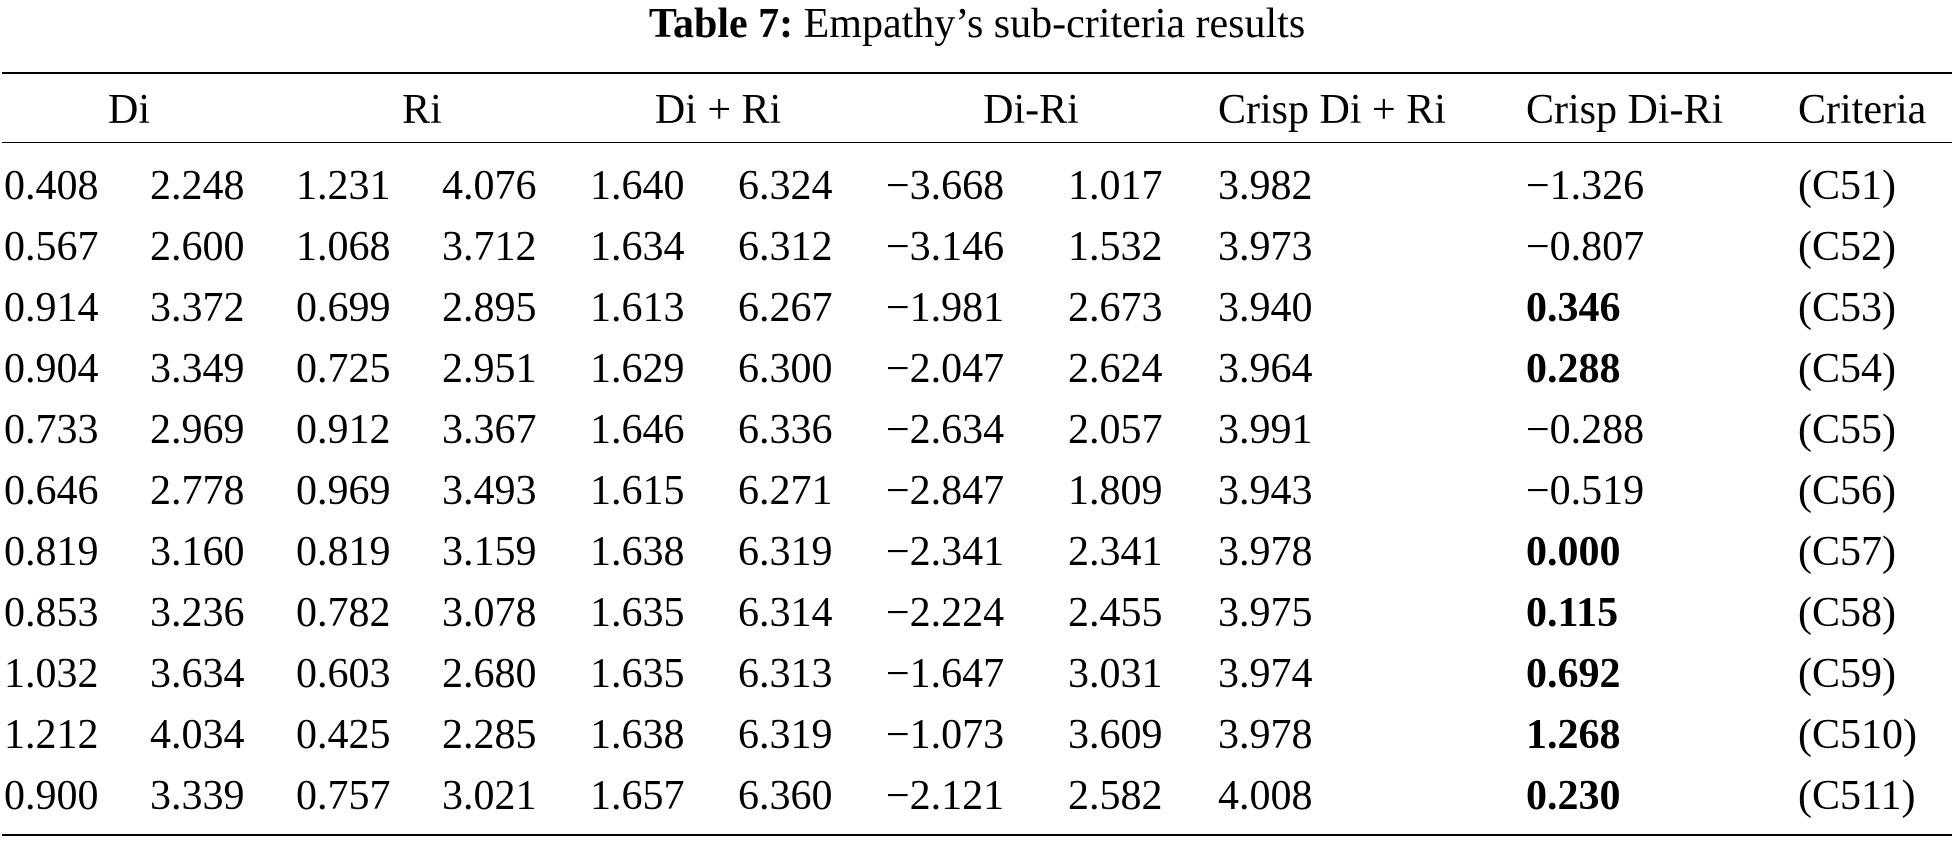 The height and width of the screenshot is (842, 1954). I want to click on cell-di-plus-ri-upper: 6.319, so click(785, 735).